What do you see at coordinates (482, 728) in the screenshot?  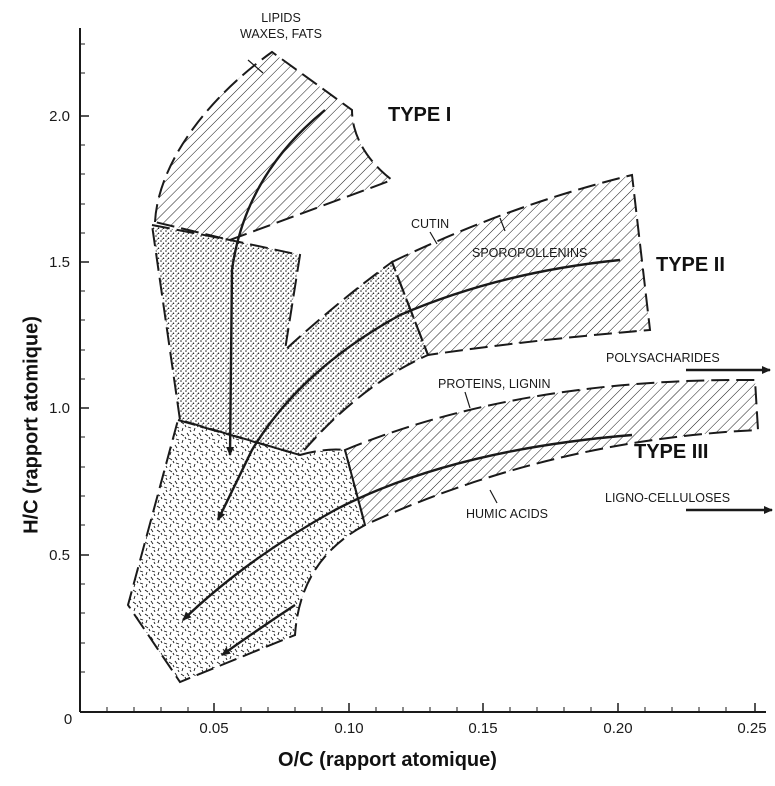 I see `x-tick-label: 0.15` at bounding box center [482, 728].